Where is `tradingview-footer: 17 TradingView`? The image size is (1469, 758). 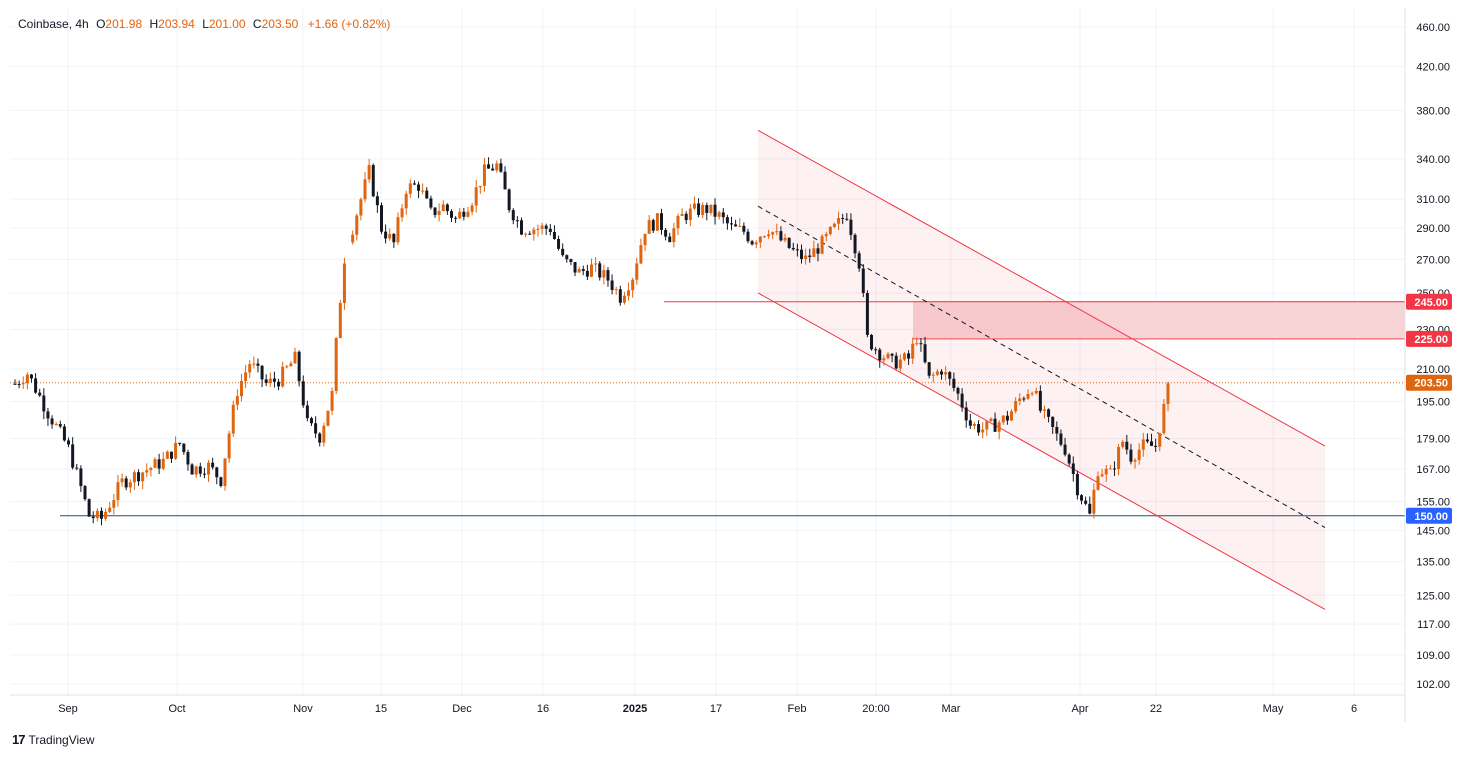 tradingview-footer: 17 TradingView is located at coordinates (53, 739).